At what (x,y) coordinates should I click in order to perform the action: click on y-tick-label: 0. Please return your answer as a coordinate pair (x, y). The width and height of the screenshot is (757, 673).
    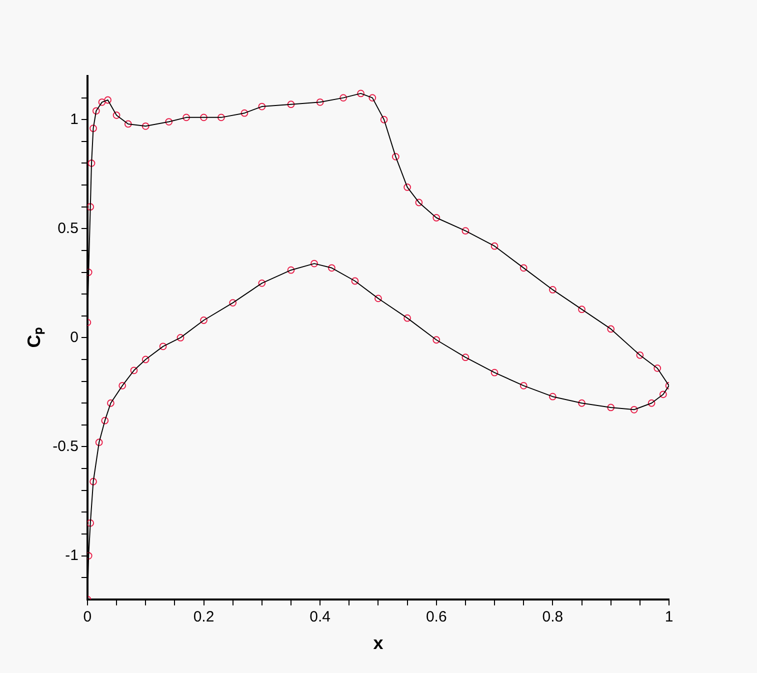
    Looking at the image, I should click on (74, 337).